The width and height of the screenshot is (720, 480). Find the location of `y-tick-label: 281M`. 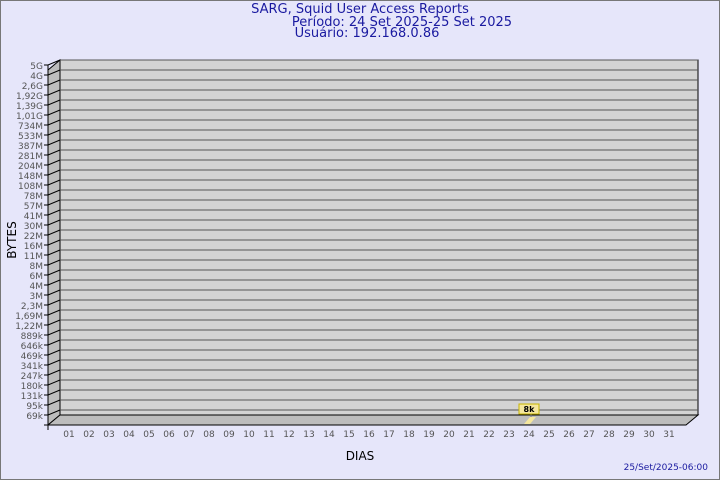

y-tick-label: 281M is located at coordinates (30, 157).